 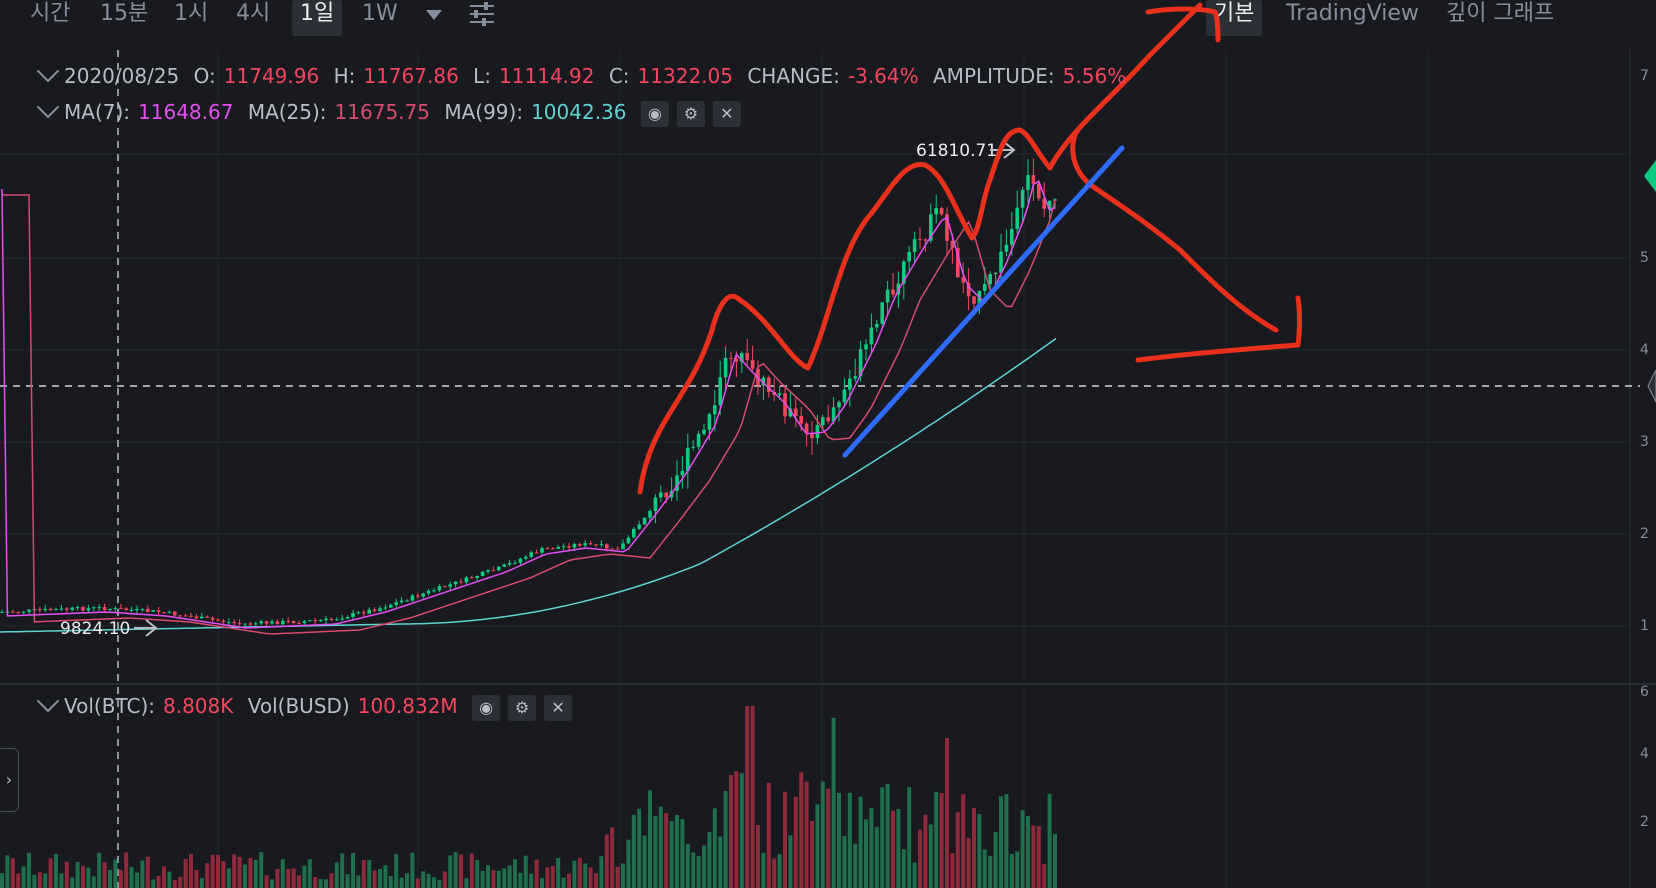 I want to click on view-tradingview: TradingView, so click(x=1352, y=13).